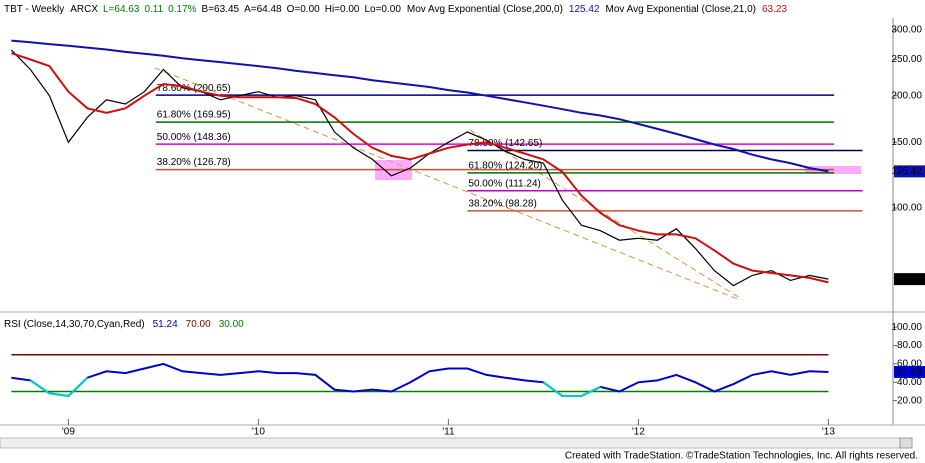 Image resolution: width=925 pixels, height=463 pixels. Describe the element at coordinates (194, 88) in the screenshot. I see `fib-label: 78.60% (200.65)` at that location.